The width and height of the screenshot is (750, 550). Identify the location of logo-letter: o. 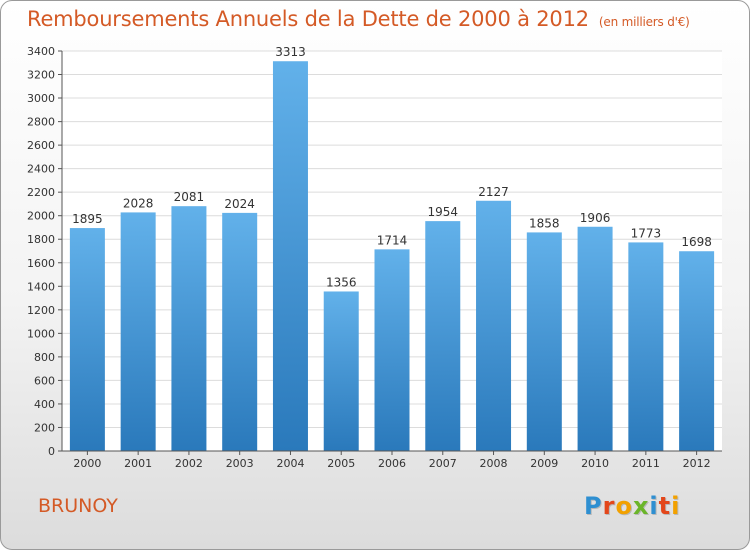
(624, 506).